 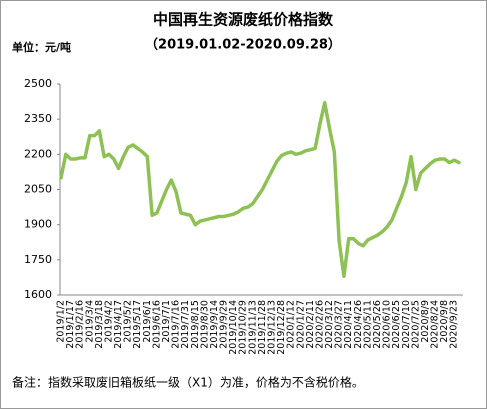 I want to click on x-tick-label: 2019/12/28, so click(x=281, y=327).